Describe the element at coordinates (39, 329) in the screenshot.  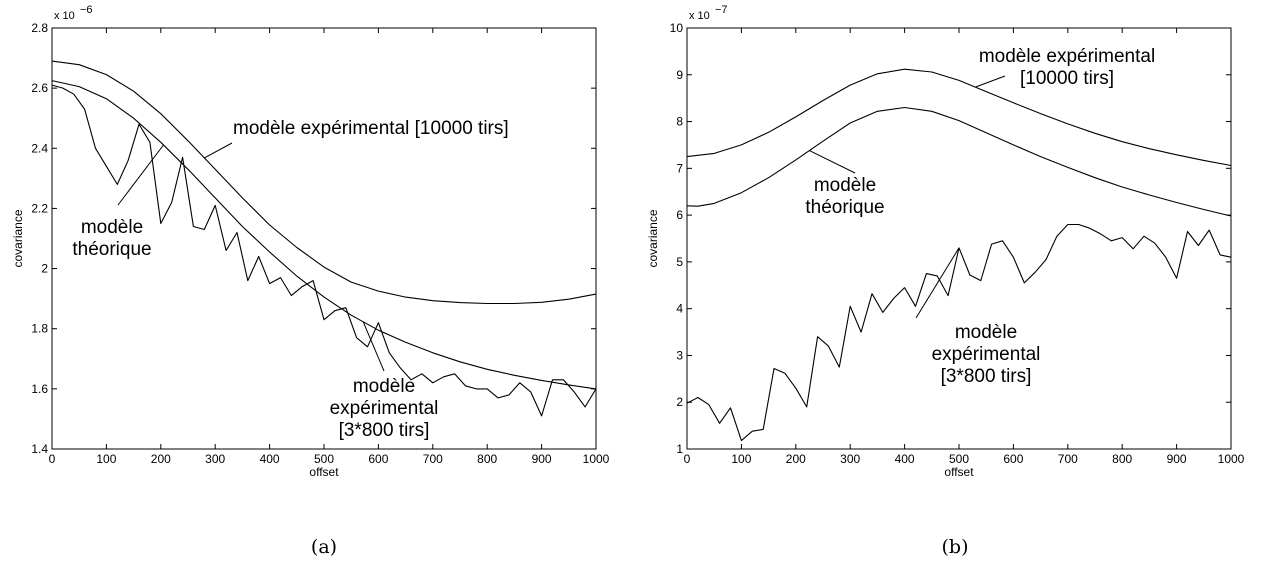
I see `y-tick-label: 1.8` at that location.